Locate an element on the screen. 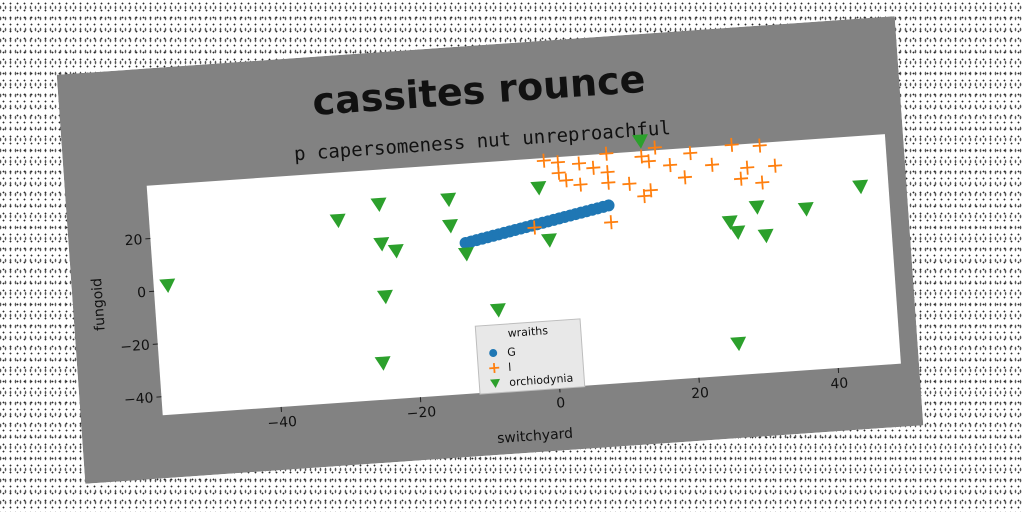  x-tick-label: −40 is located at coordinates (282, 423).